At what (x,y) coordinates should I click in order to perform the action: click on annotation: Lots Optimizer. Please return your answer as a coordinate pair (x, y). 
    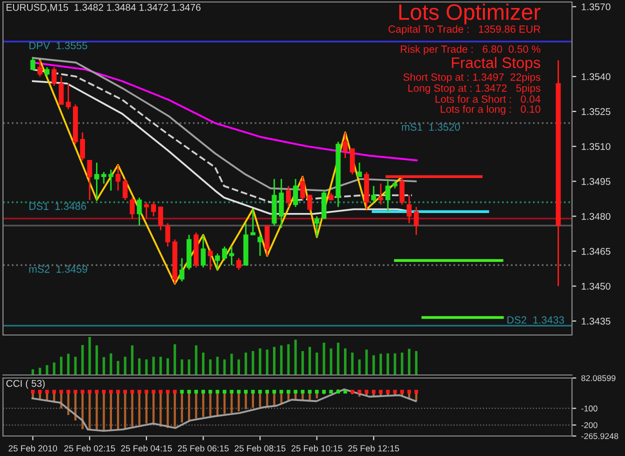
    Looking at the image, I should click on (469, 14).